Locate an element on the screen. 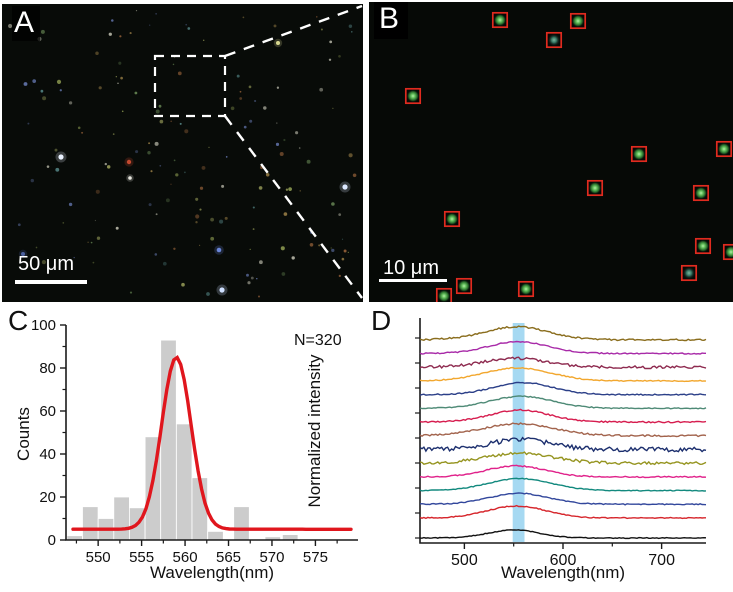 This screenshot has height=592, width=733. y-tick-label: 40 is located at coordinates (47, 454).